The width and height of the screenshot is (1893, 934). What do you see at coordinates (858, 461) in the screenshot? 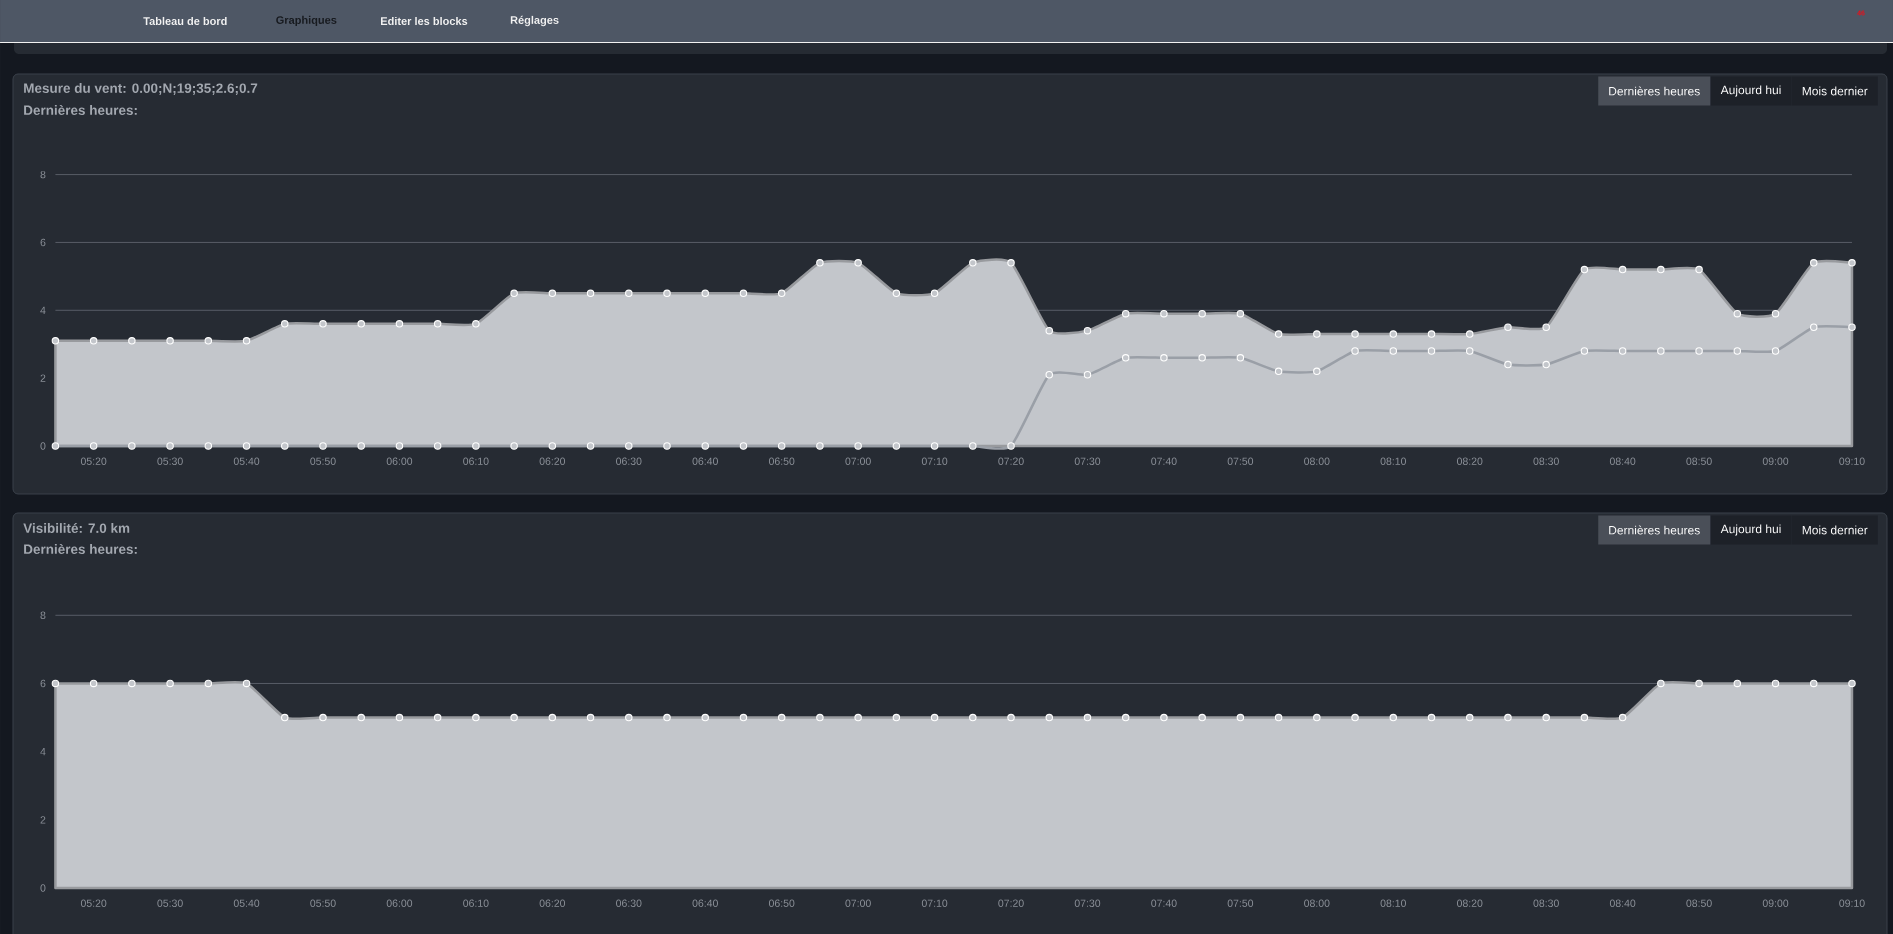
I see `x-tick-label: 07:00` at bounding box center [858, 461].